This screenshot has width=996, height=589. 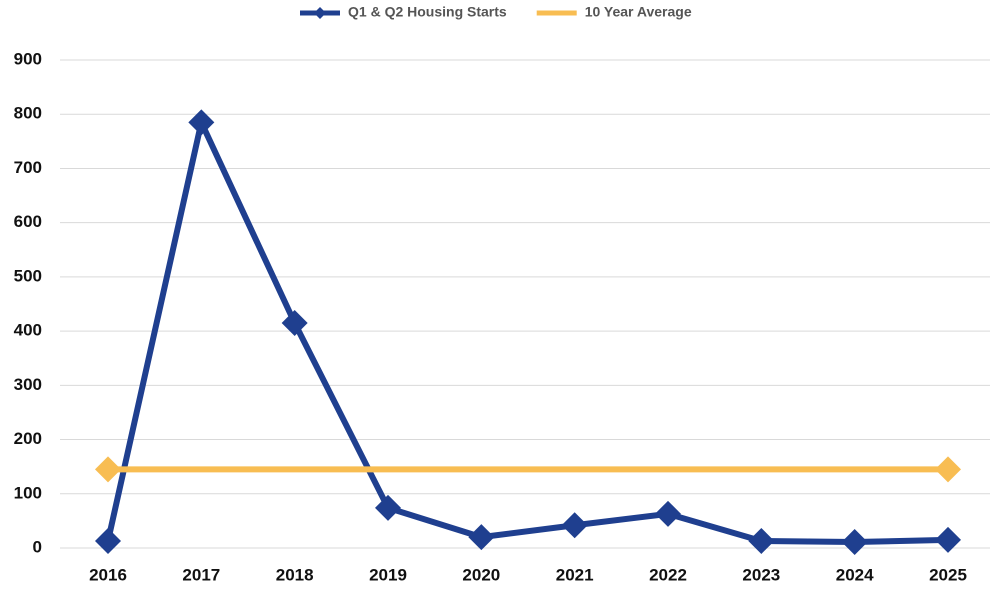 I want to click on x-tick-label: 2025, so click(x=948, y=574).